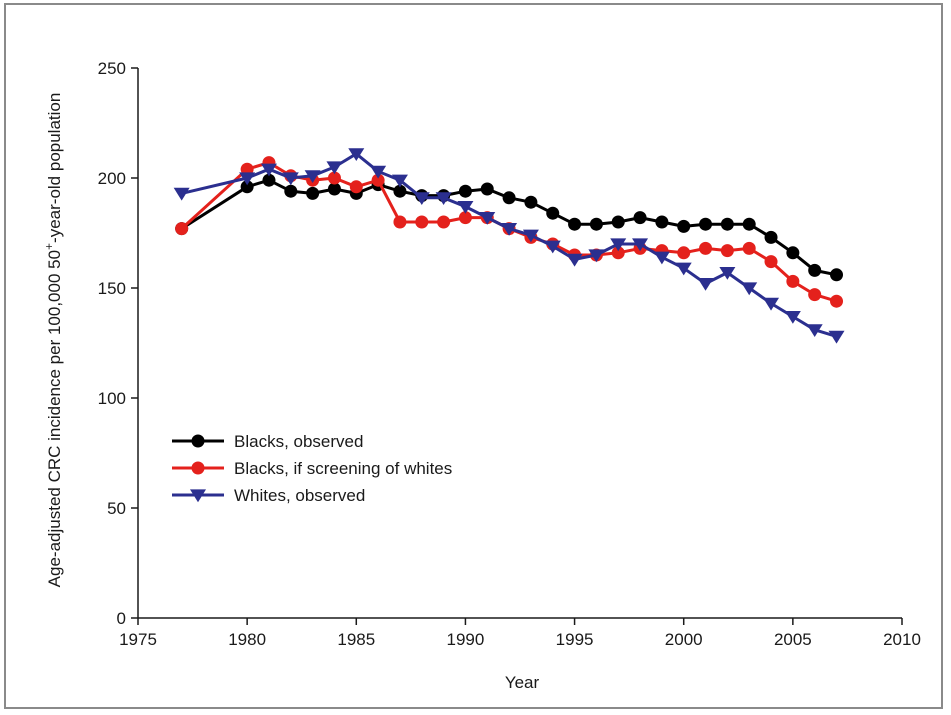 The image size is (951, 715). I want to click on y-tick-label: 250, so click(112, 68).